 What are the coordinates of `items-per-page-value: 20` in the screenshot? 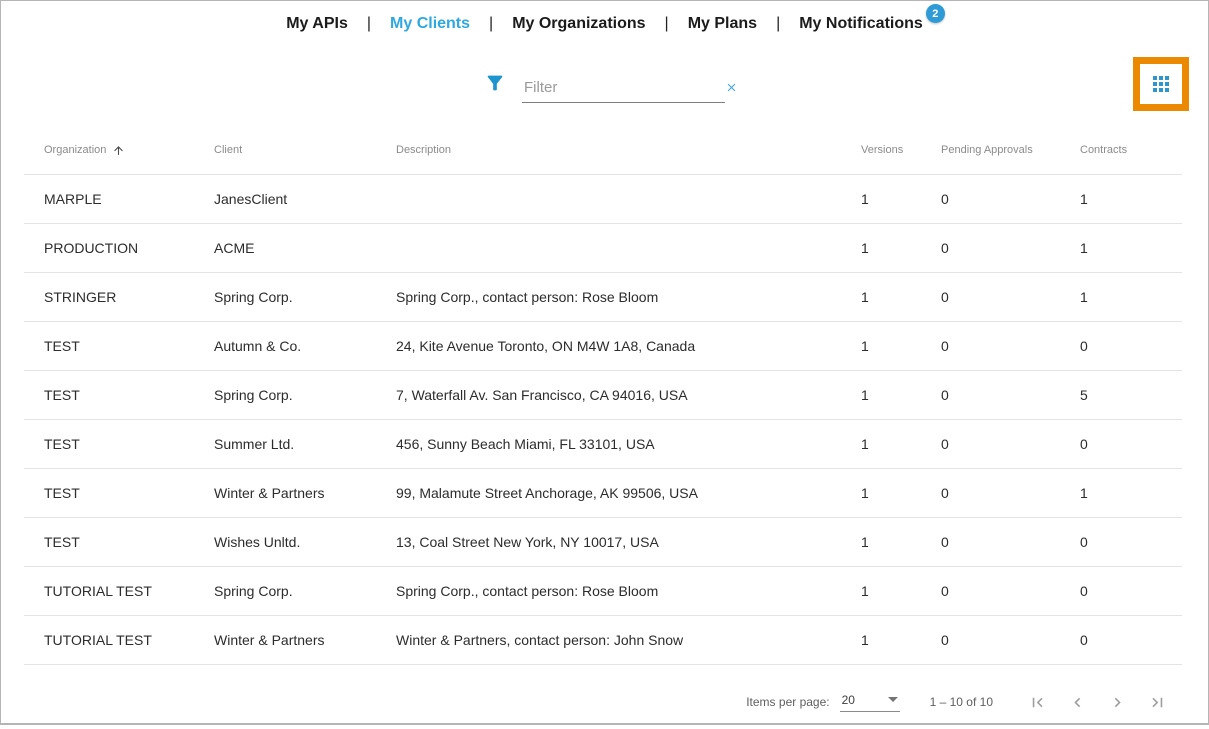 It's located at (848, 699).